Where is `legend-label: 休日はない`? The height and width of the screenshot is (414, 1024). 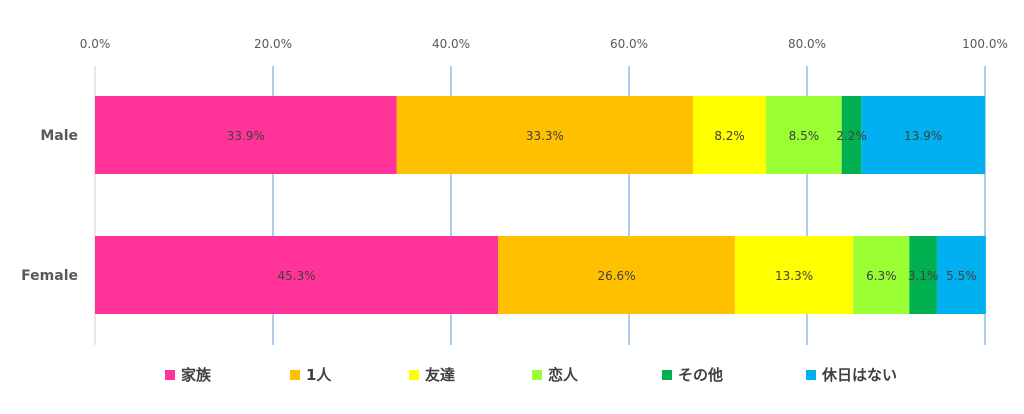 legend-label: 休日はない is located at coordinates (859, 375).